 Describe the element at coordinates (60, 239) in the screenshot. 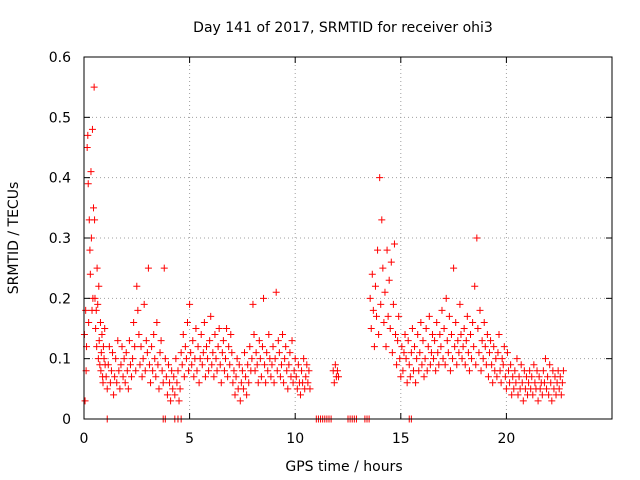

I see `y-tick-label: 0.3` at that location.